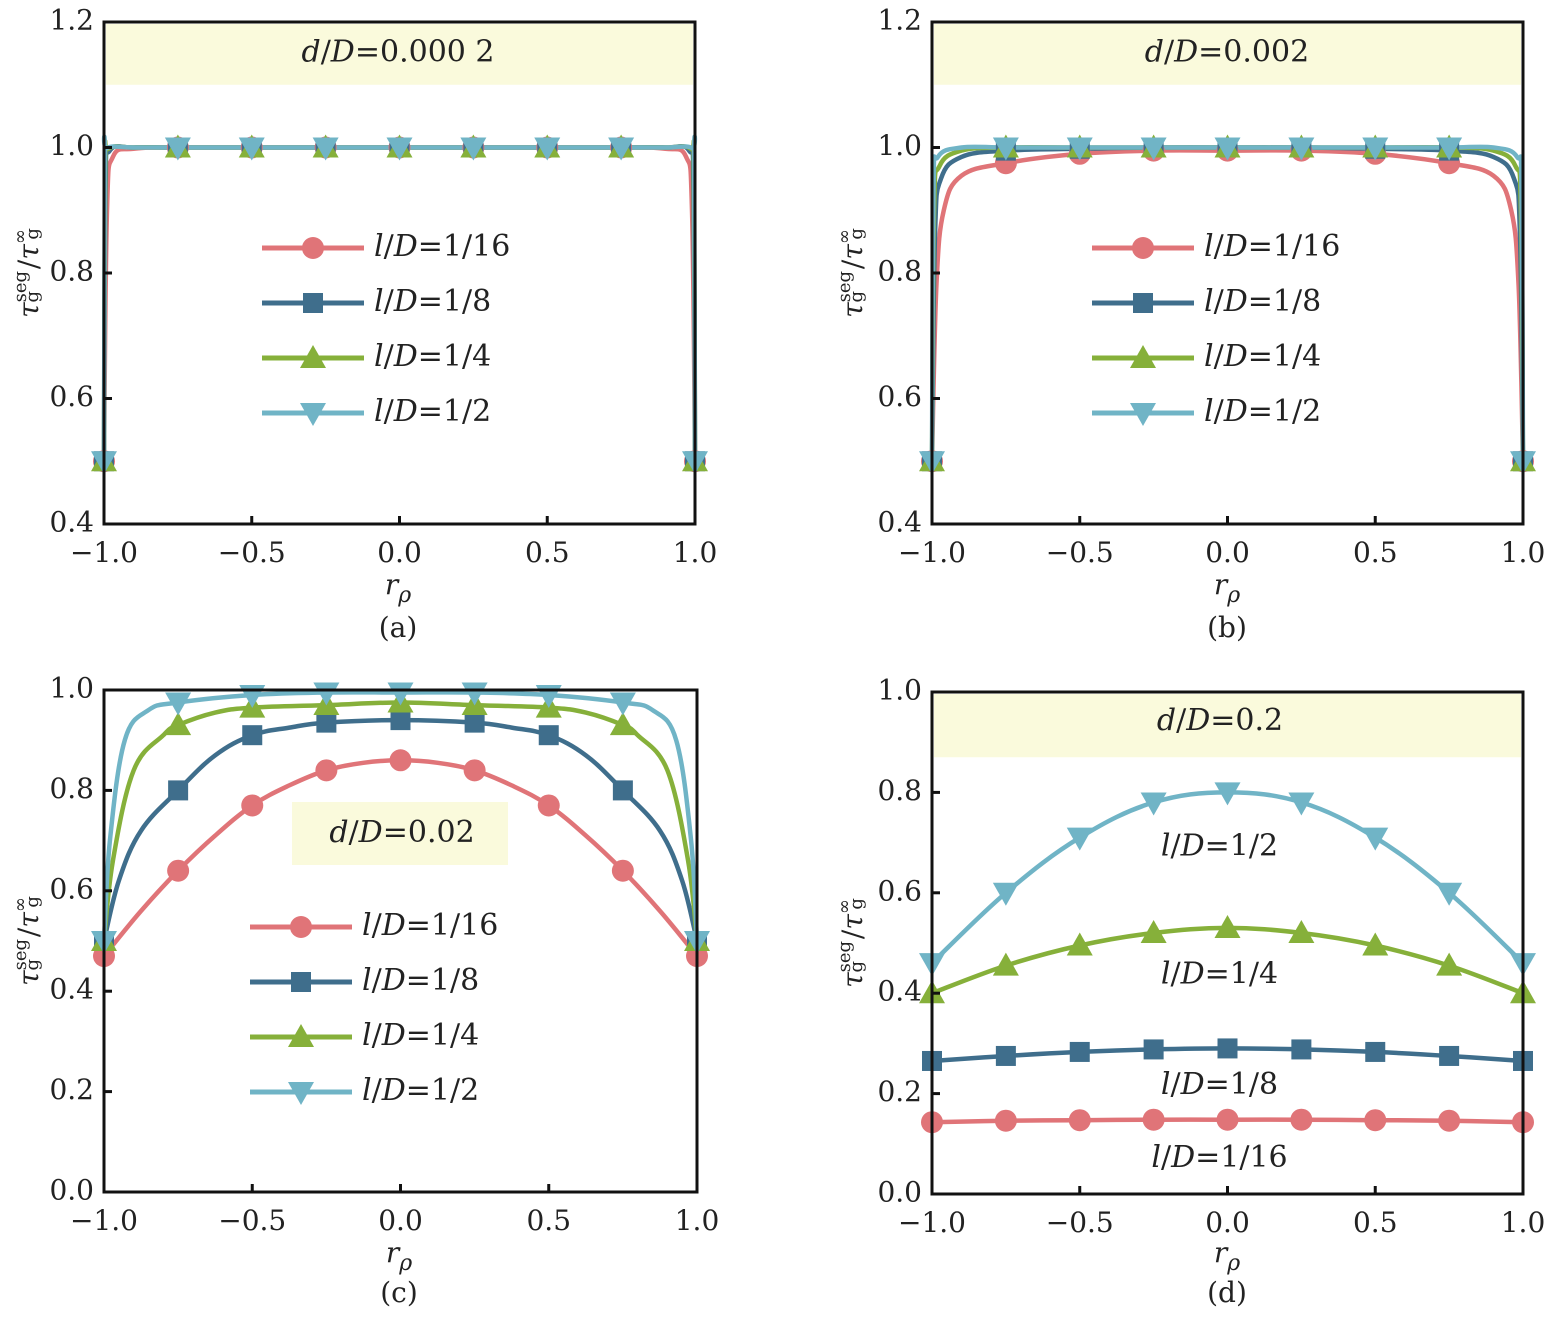  Describe the element at coordinates (1219, 1084) in the screenshot. I see `curve-label: l/D=1/8` at that location.